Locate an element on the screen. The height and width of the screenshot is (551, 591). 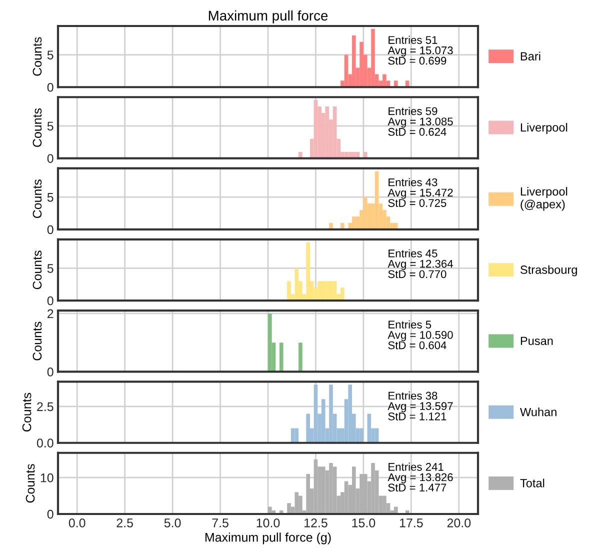
x-axis-title: Maximum pull force (g) is located at coordinates (268, 538).